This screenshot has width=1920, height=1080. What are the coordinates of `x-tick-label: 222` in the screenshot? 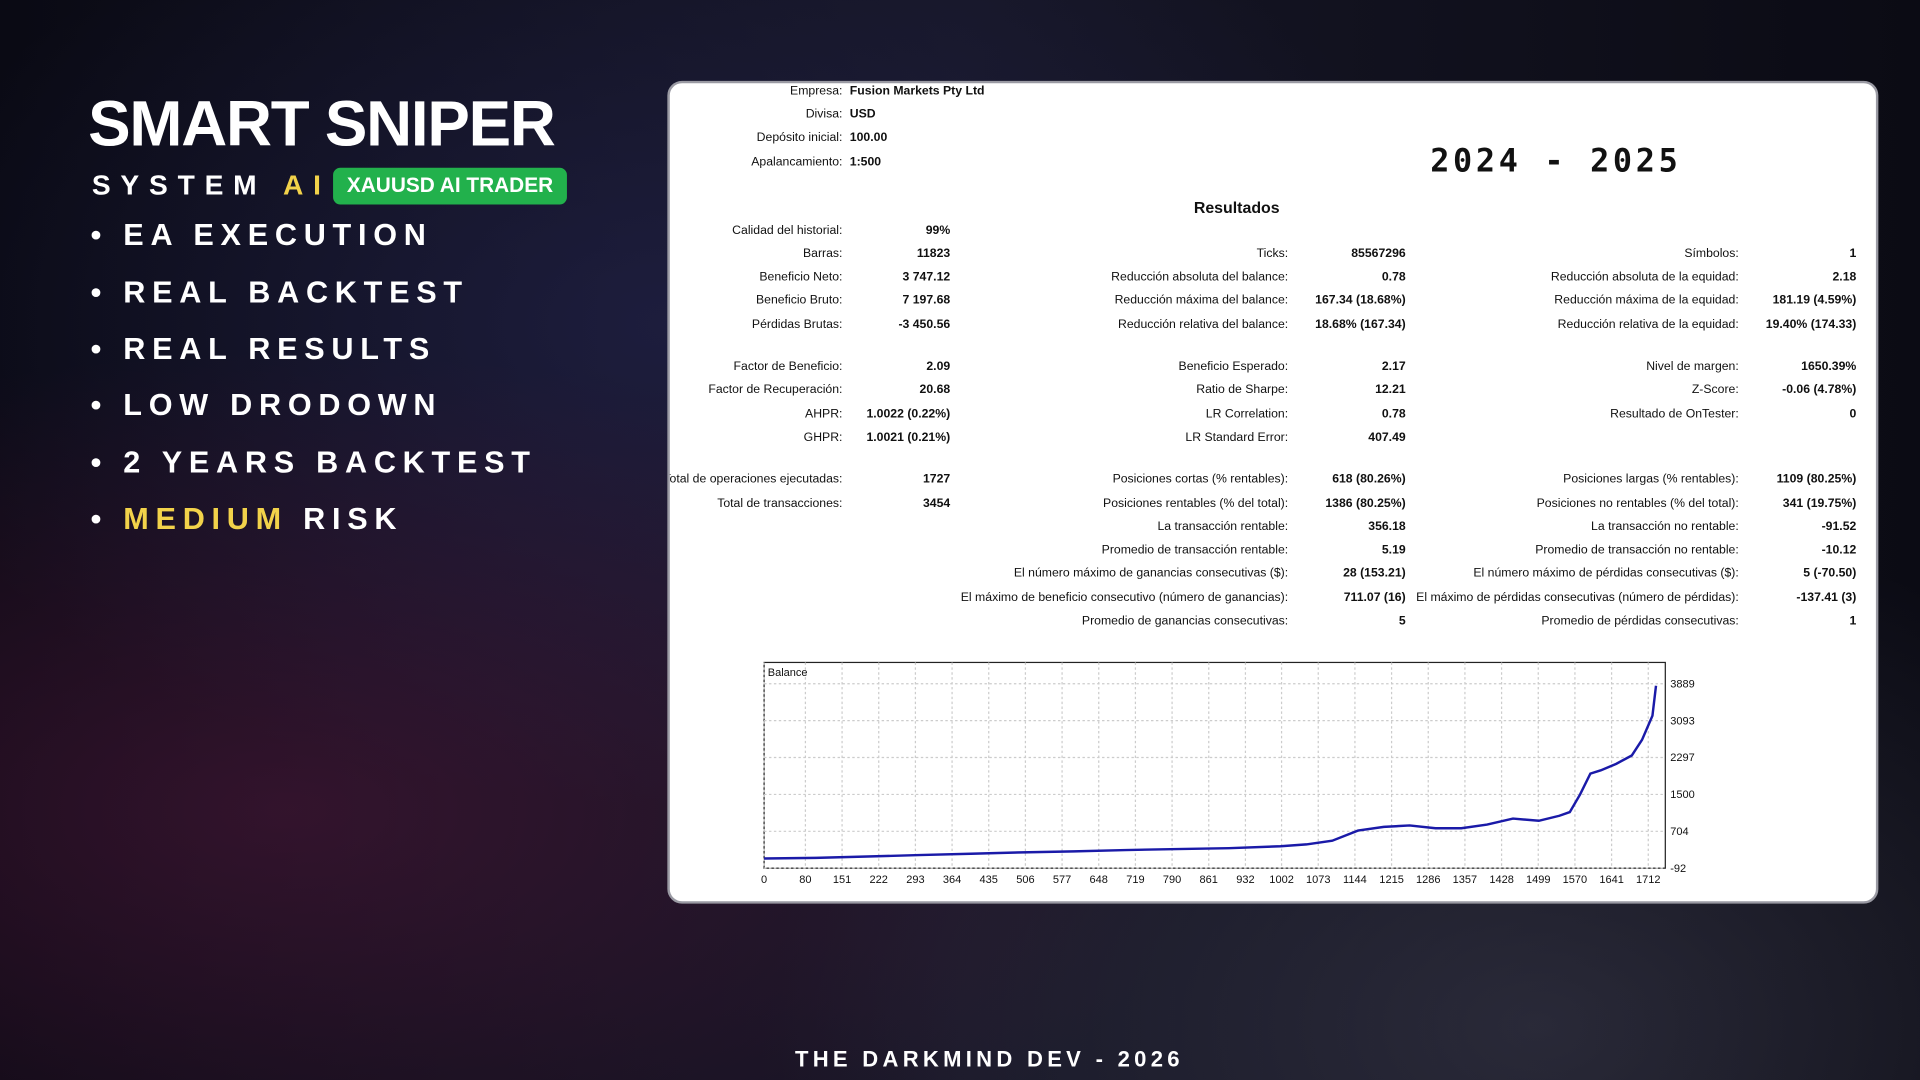 It's located at (879, 880).